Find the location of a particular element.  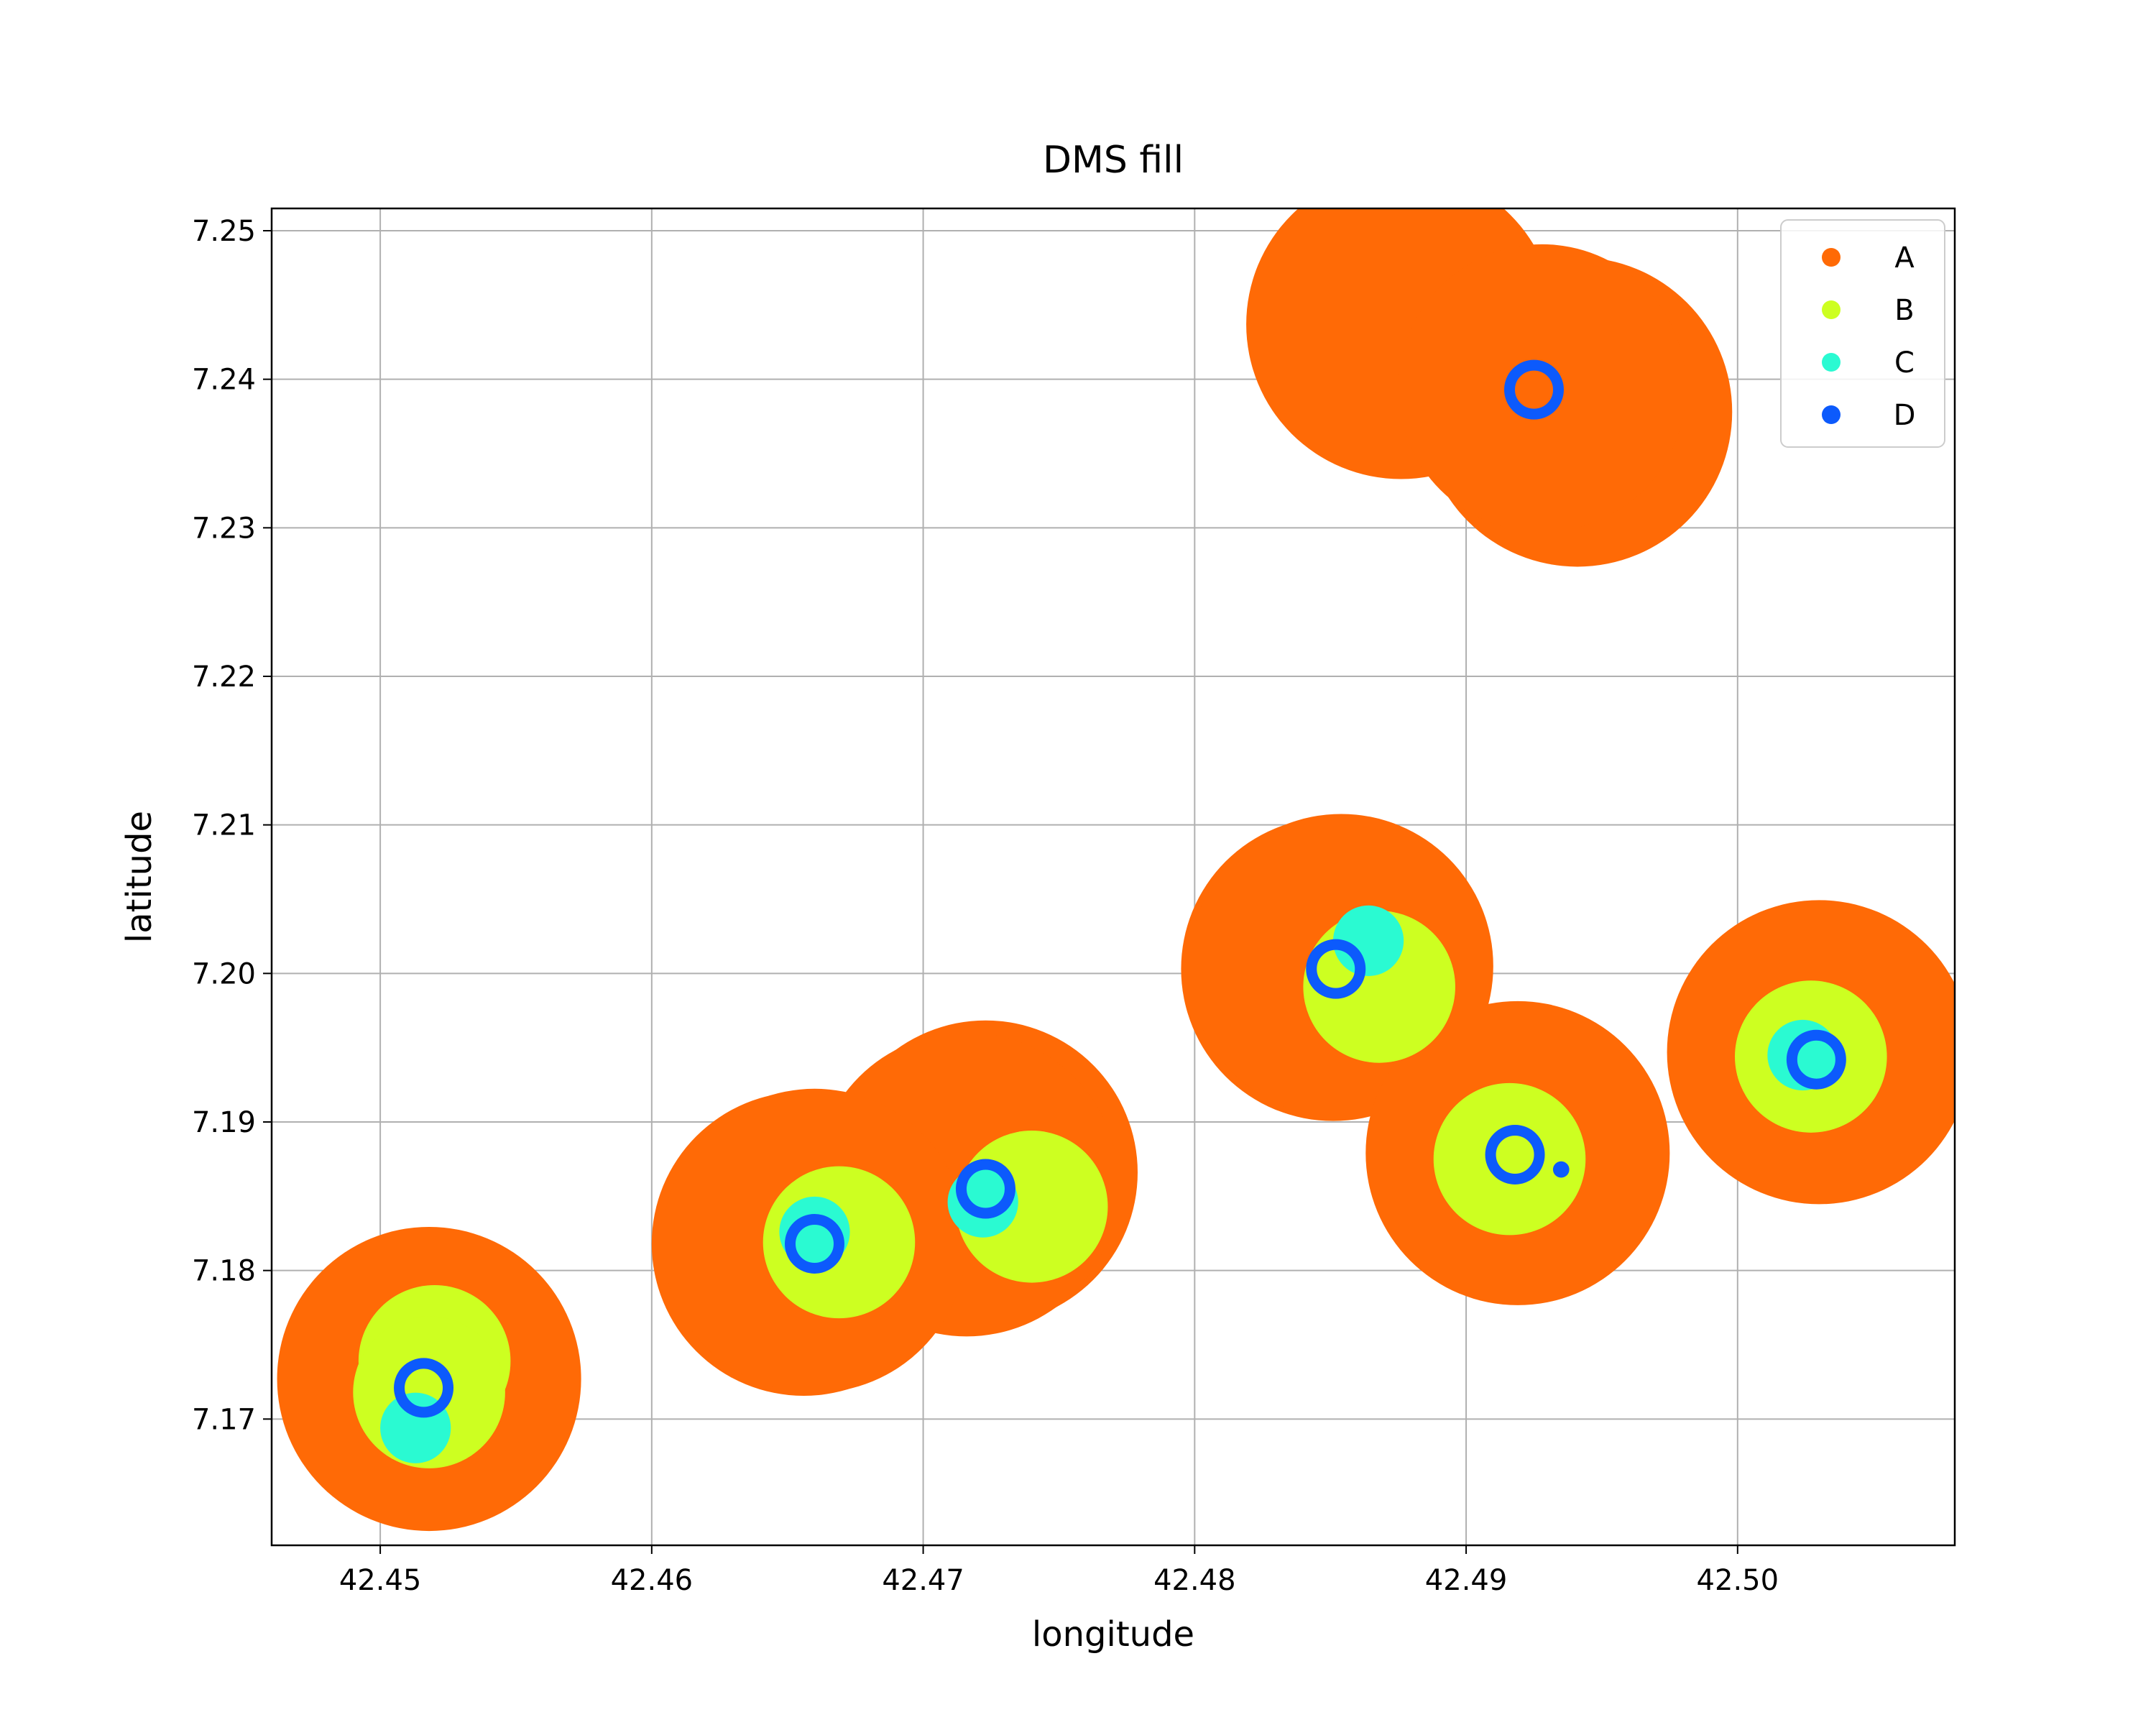

legend-label-a: A is located at coordinates (1905, 258).